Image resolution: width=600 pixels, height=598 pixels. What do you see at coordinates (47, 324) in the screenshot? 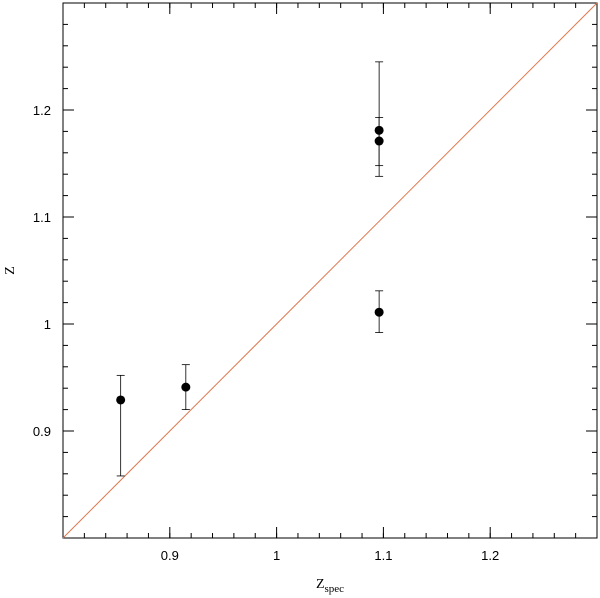
I see `y-tick-label: 1` at bounding box center [47, 324].